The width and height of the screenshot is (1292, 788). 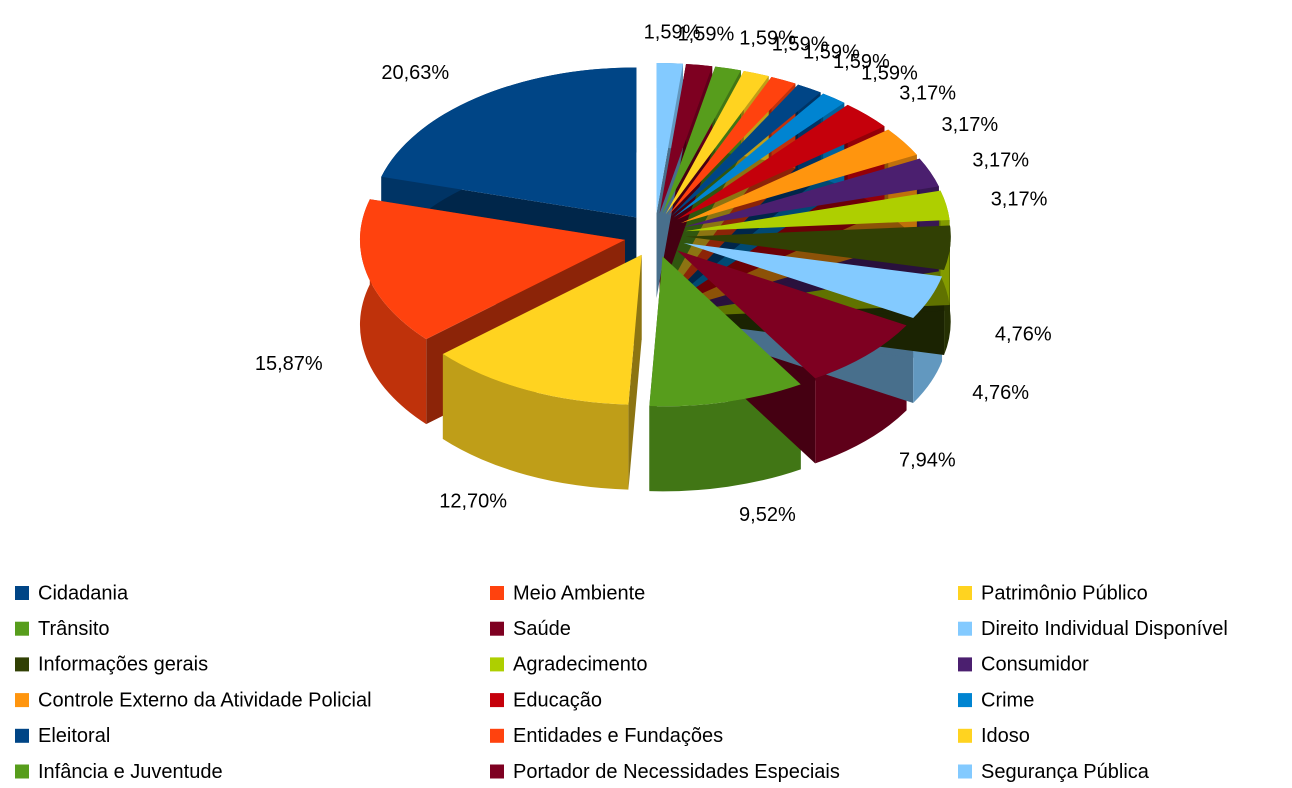 What do you see at coordinates (579, 593) in the screenshot?
I see `legend-label: Meio Ambiente` at bounding box center [579, 593].